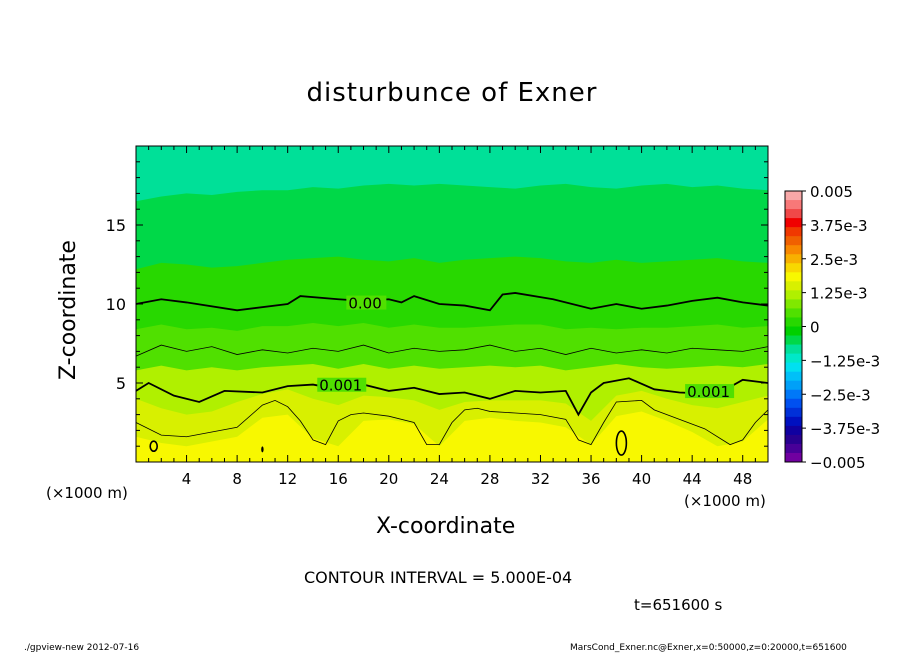 This screenshot has height=654, width=904. What do you see at coordinates (590, 479) in the screenshot?
I see `x-tick-label: 36` at bounding box center [590, 479].